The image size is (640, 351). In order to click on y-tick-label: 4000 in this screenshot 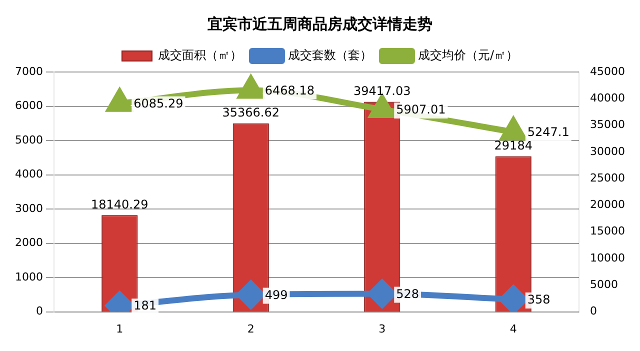, I will do `click(28, 174)`.